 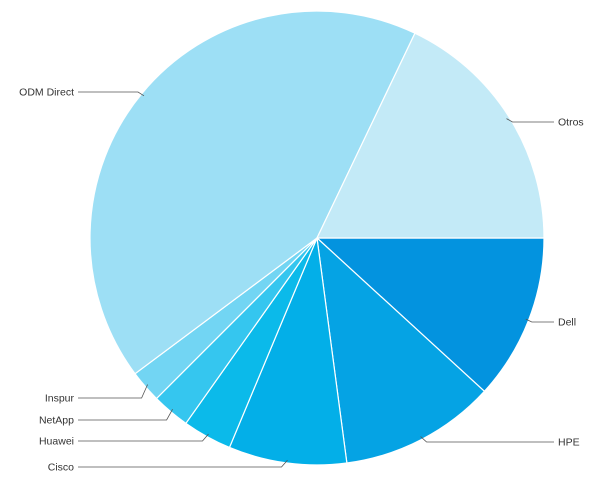 What do you see at coordinates (56, 421) in the screenshot?
I see `slice-label-netapp: NetApp` at bounding box center [56, 421].